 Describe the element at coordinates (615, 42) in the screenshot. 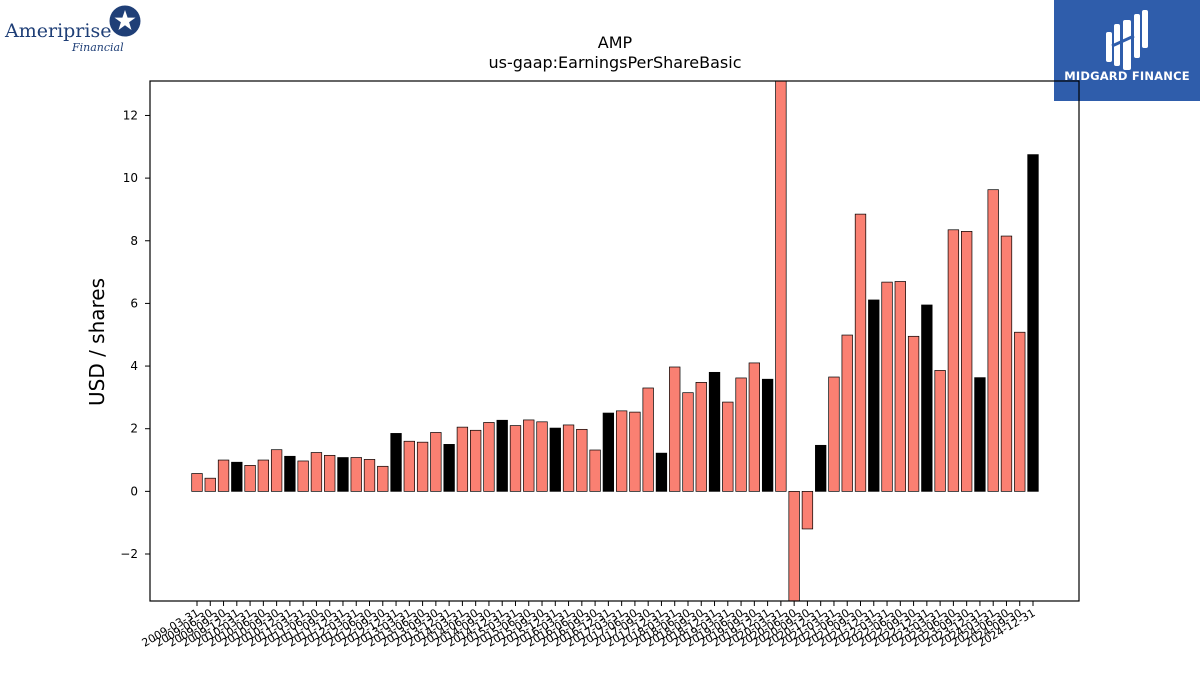

I see `chart-title: AMP` at that location.